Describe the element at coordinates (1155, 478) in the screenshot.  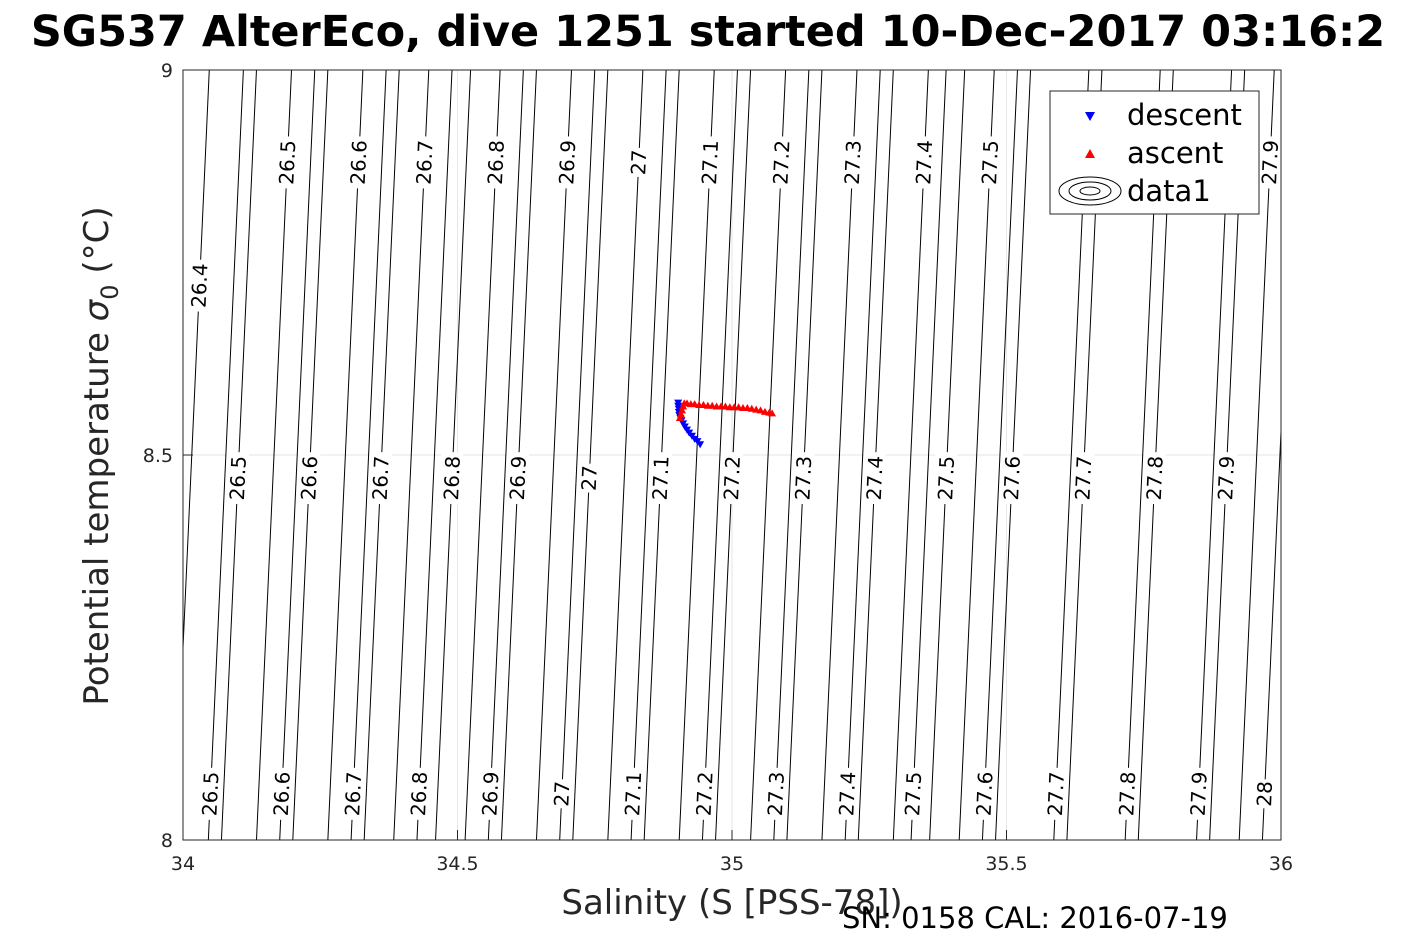
I see `svg-text: 27.8` at that location.